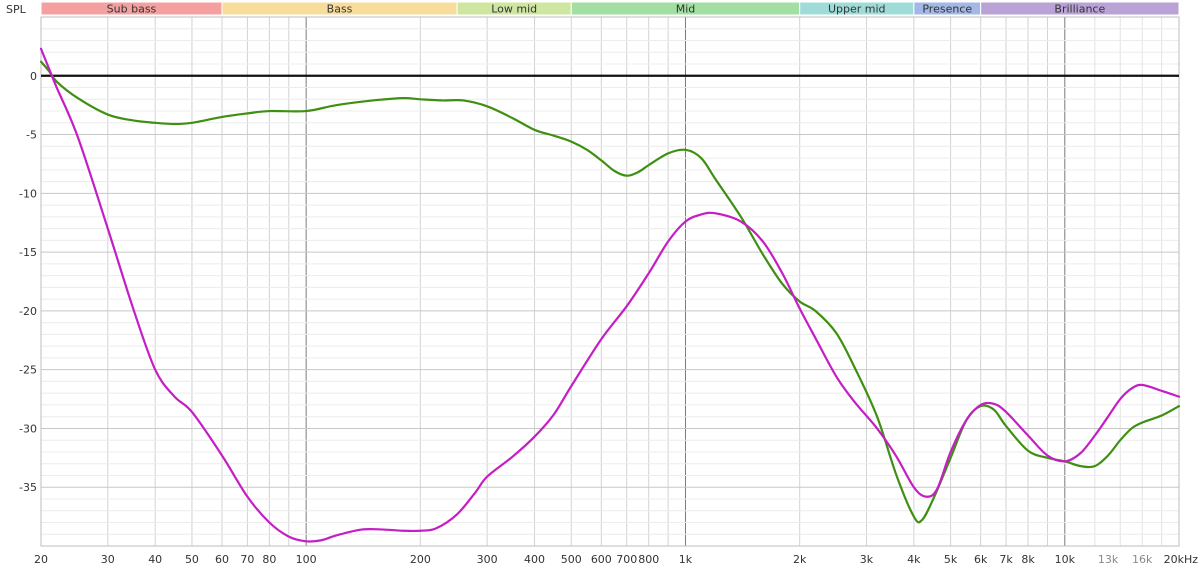 The image size is (1200, 570). I want to click on x-tick-label: 700, so click(626, 559).